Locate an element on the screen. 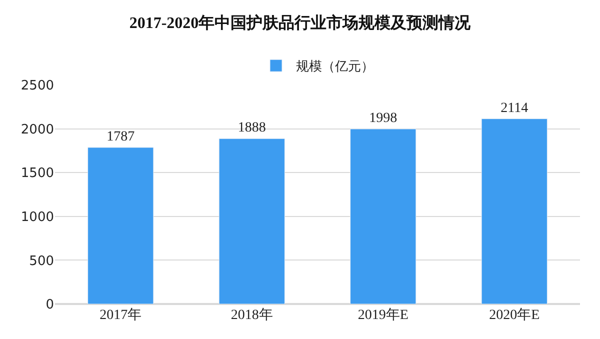 Image resolution: width=600 pixels, height=339 pixels. data-label: 1888 is located at coordinates (252, 128).